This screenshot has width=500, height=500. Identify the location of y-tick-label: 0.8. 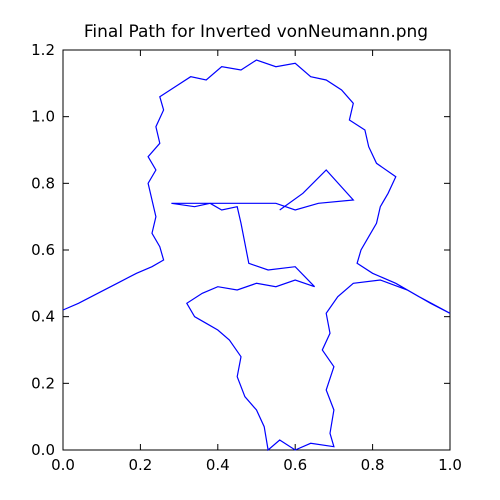
(43, 183).